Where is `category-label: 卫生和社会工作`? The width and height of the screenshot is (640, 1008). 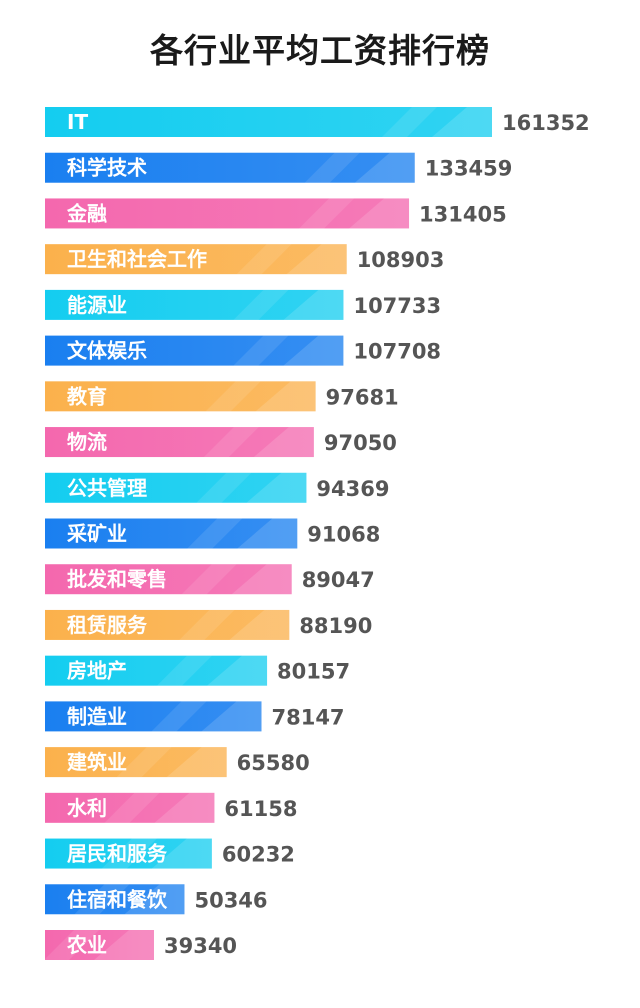
category-label: 卫生和社会工作 is located at coordinates (137, 259).